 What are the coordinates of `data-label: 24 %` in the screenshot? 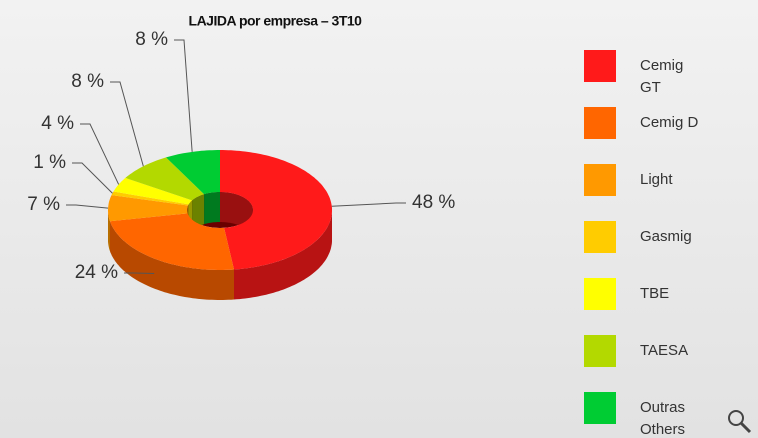 It's located at (96, 272).